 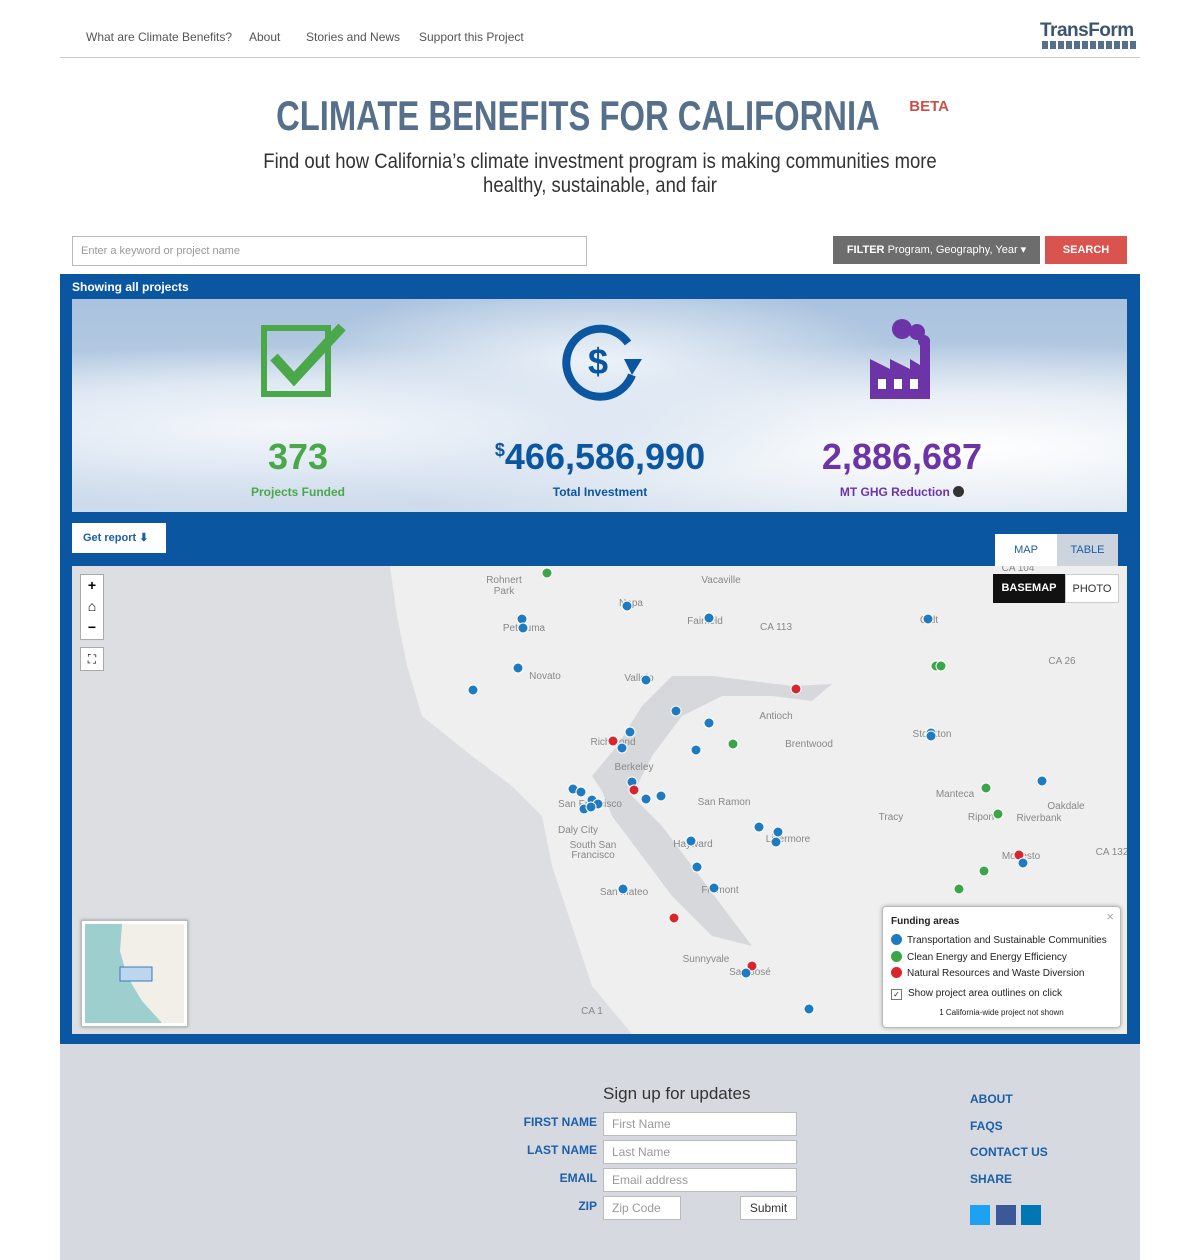 I want to click on summary-banner, so click(x=599, y=405).